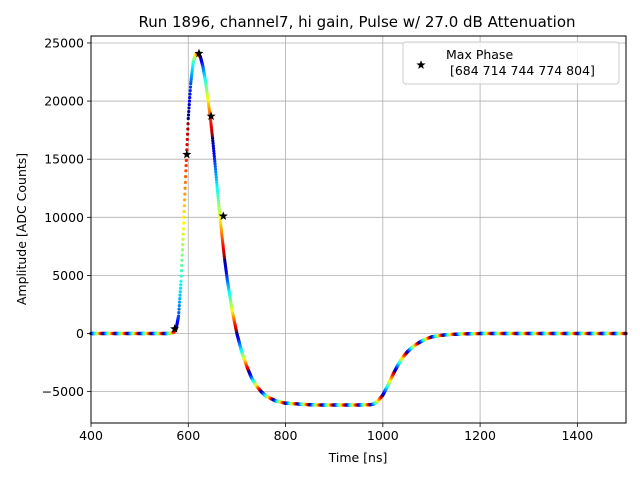 The image size is (640, 480). What do you see at coordinates (199, 190) in the screenshot?
I see `max-phase-markers` at bounding box center [199, 190].